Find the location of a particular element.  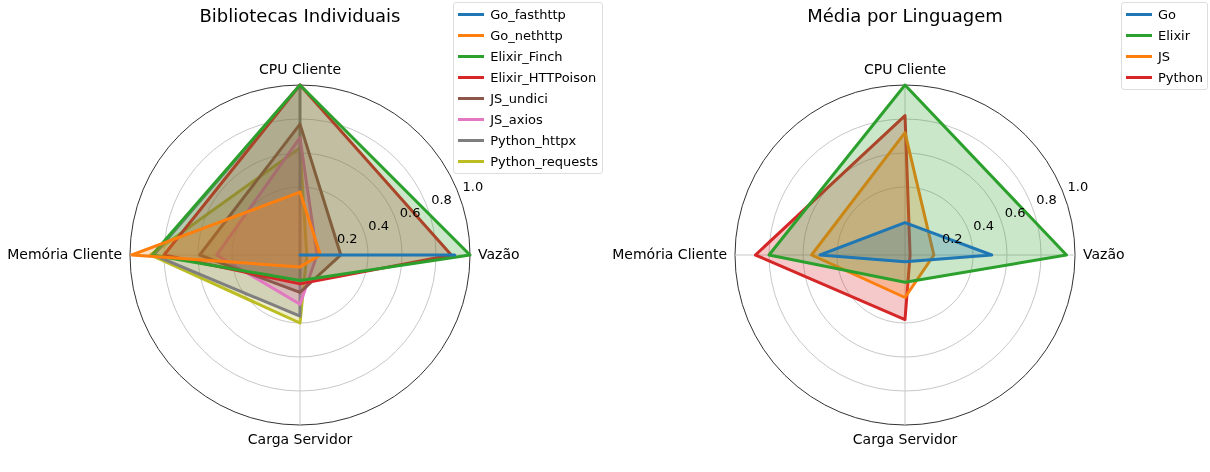

legend-label: JS_axios is located at coordinates (516, 120).